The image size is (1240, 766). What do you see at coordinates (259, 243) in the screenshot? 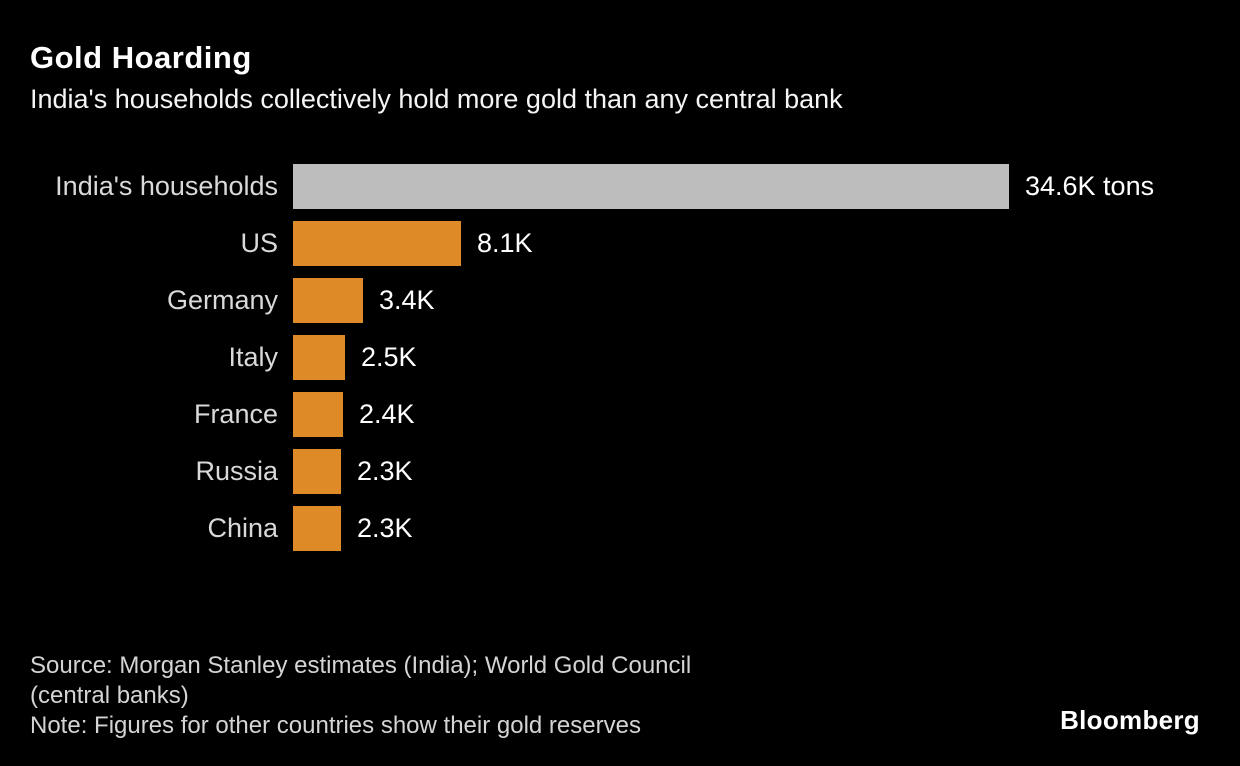
I see `category-label: US` at bounding box center [259, 243].